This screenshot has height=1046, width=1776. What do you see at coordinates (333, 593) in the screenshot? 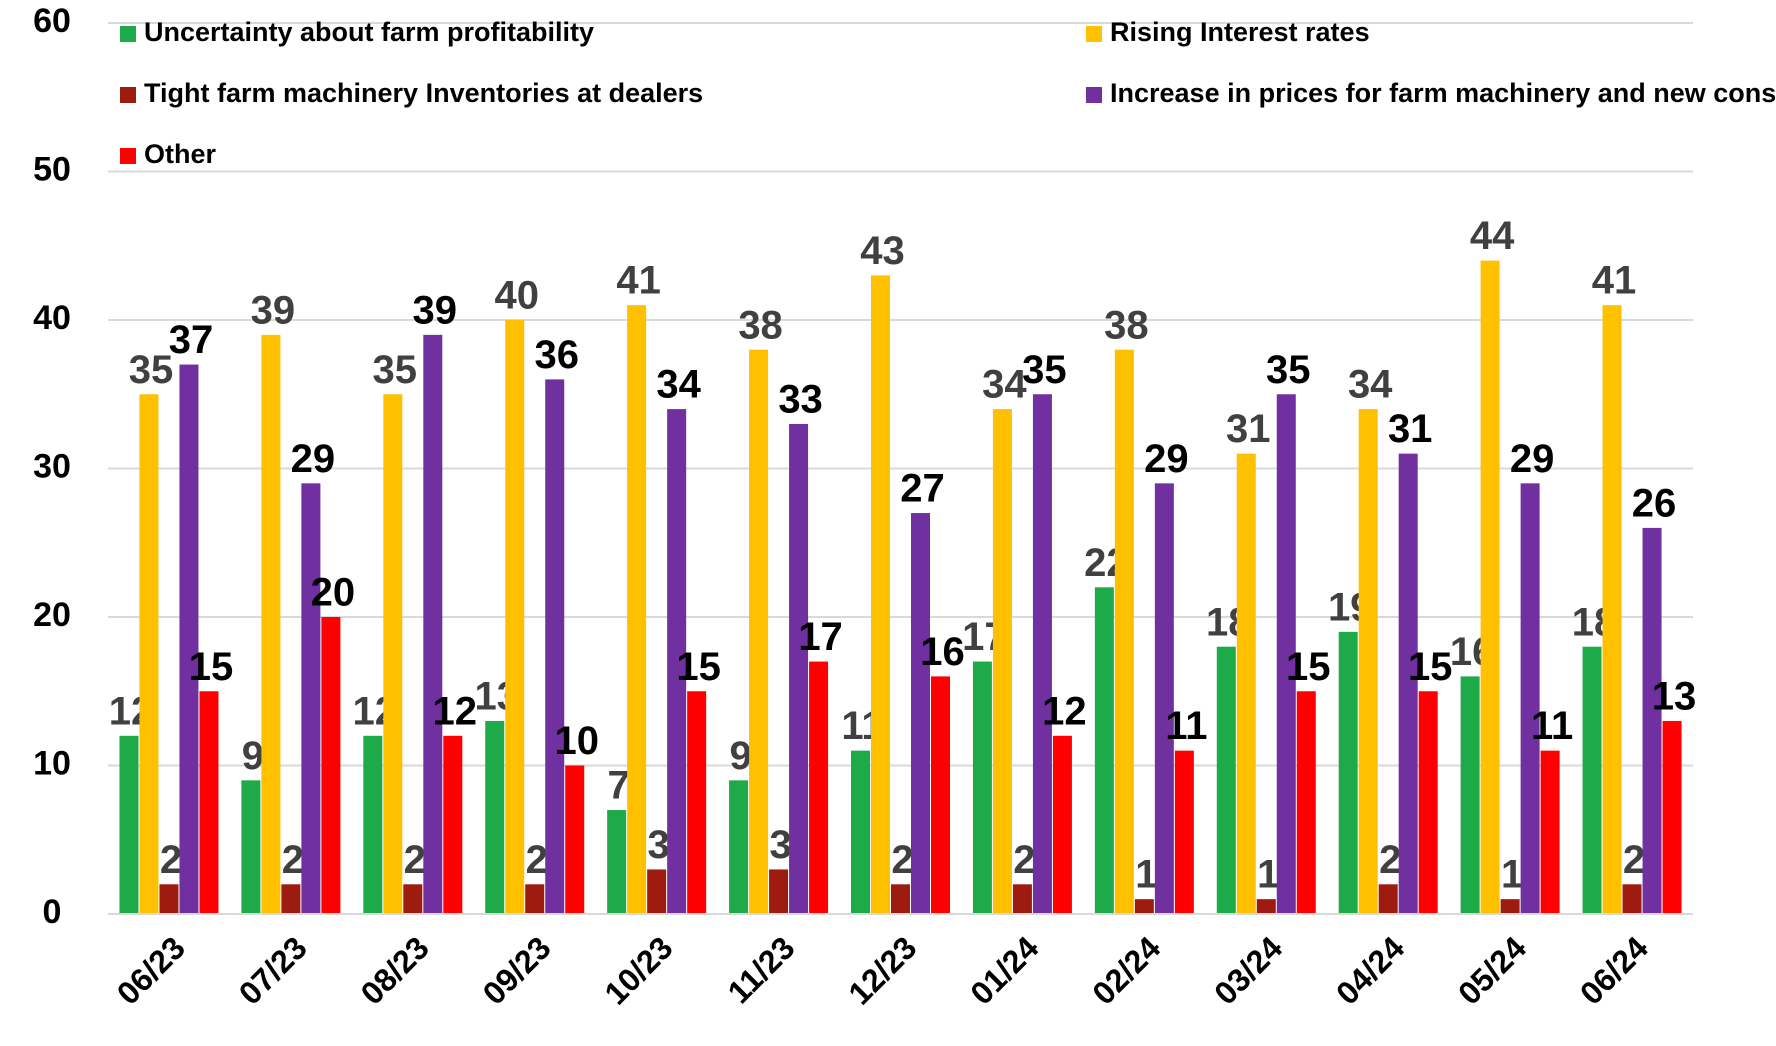
I see `data-label: 20` at bounding box center [333, 593].